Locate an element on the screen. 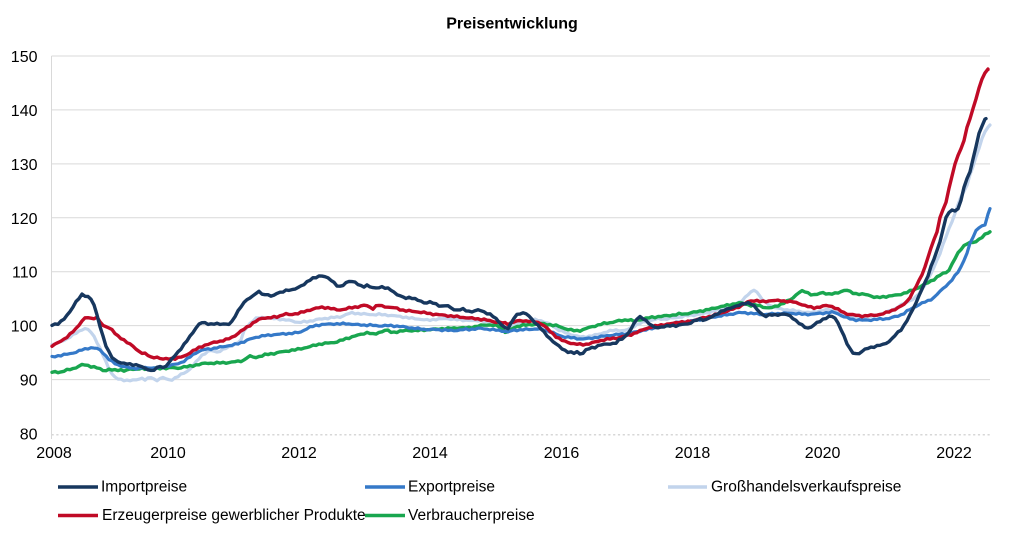  svg-text: 130 is located at coordinates (24, 165).